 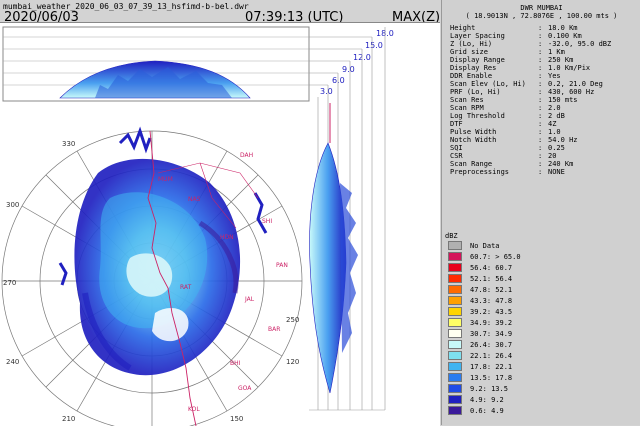 What do you see at coordinates (516, 36) in the screenshot?
I see `info-row: Layer Spacing:0.100 Km` at bounding box center [516, 36].